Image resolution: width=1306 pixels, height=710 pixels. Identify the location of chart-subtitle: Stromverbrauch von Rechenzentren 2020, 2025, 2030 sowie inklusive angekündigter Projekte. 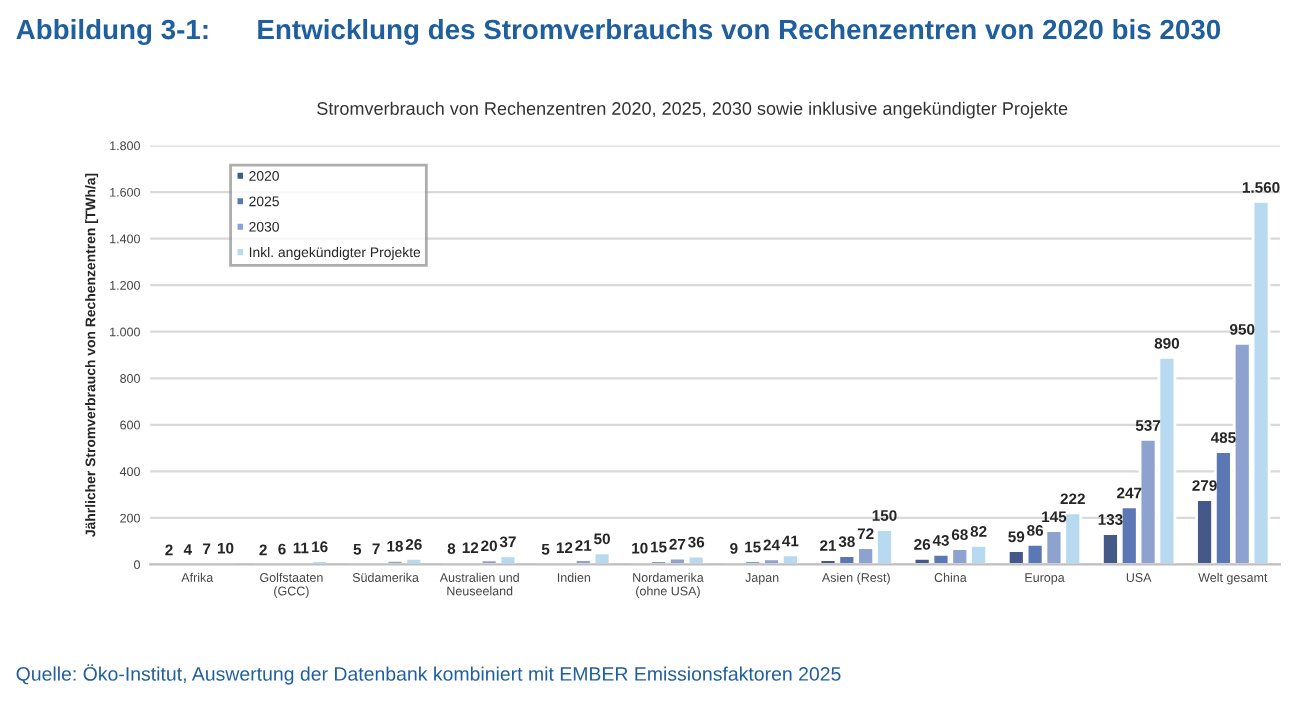
(692, 110).